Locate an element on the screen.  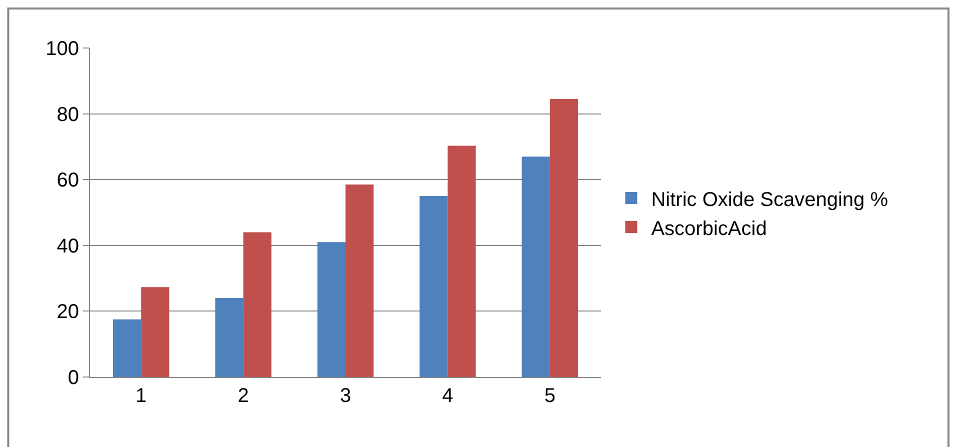
x-tick-label: 1 is located at coordinates (141, 396).